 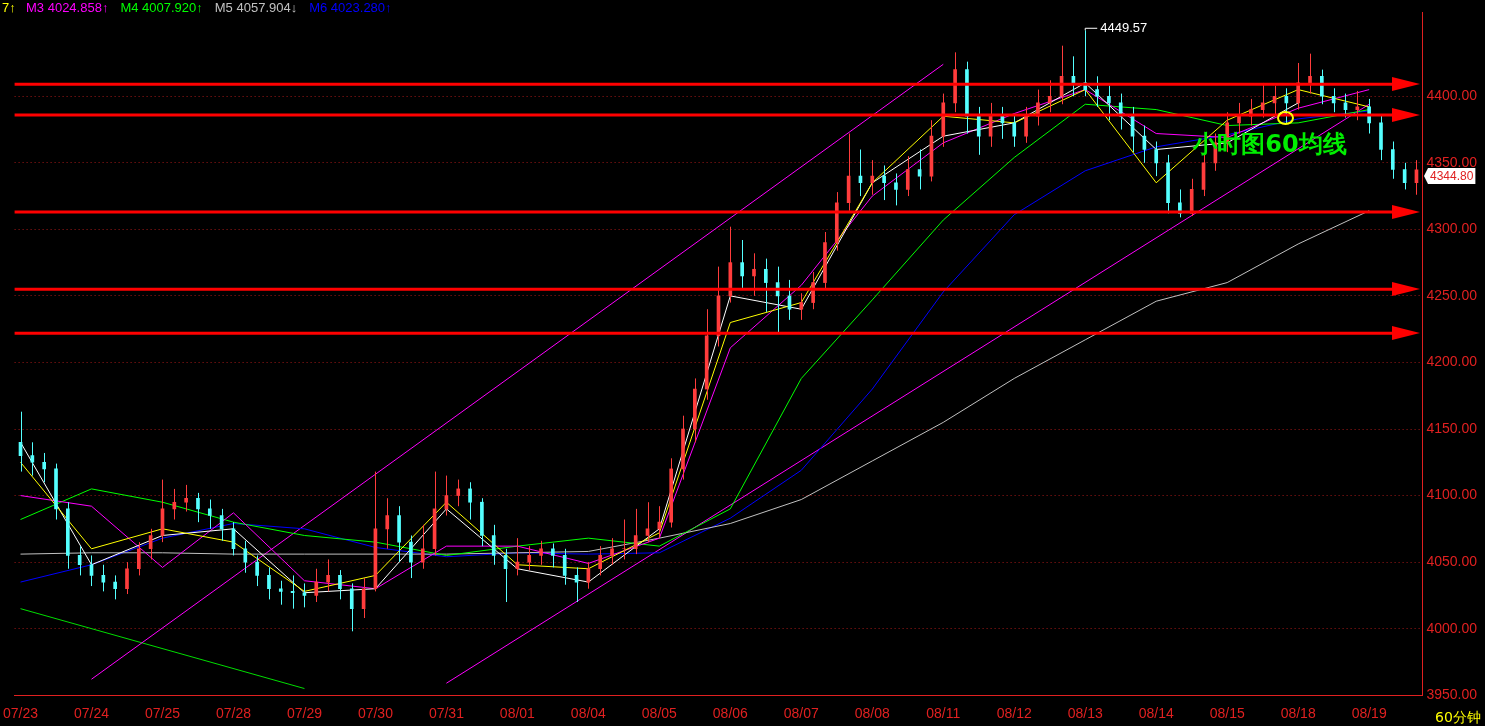 I want to click on y-tick-label: 4350.00, so click(x=1452, y=161).